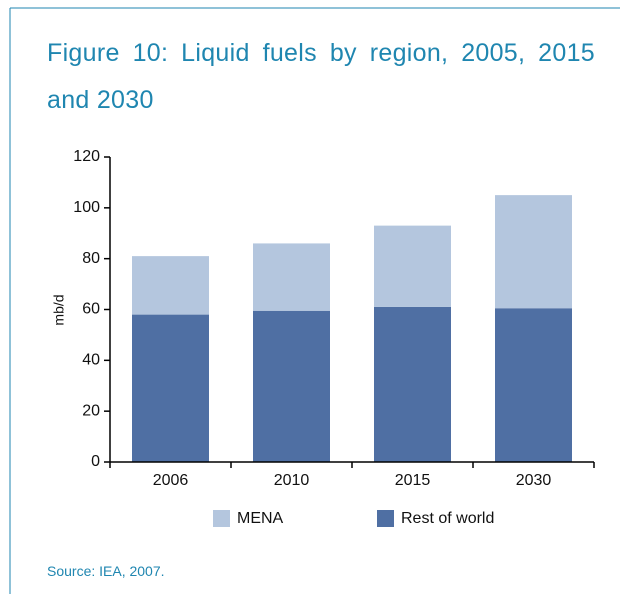  Describe the element at coordinates (413, 480) in the screenshot. I see `x-tick-label: 2015` at that location.